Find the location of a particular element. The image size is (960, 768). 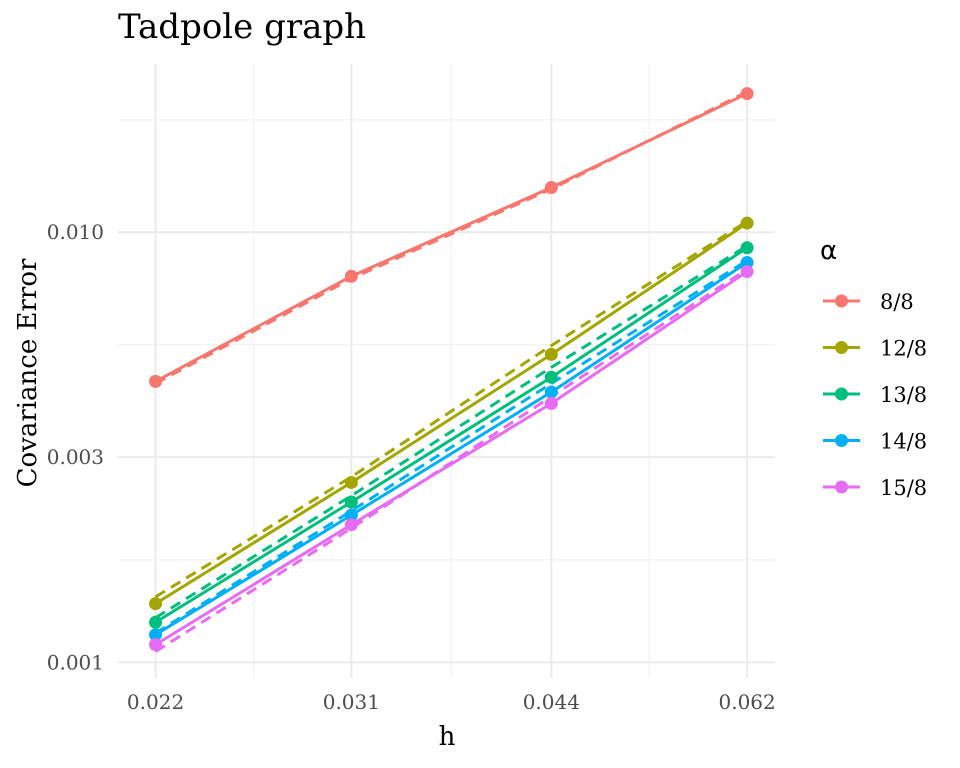

legend-title: α is located at coordinates (828, 251).